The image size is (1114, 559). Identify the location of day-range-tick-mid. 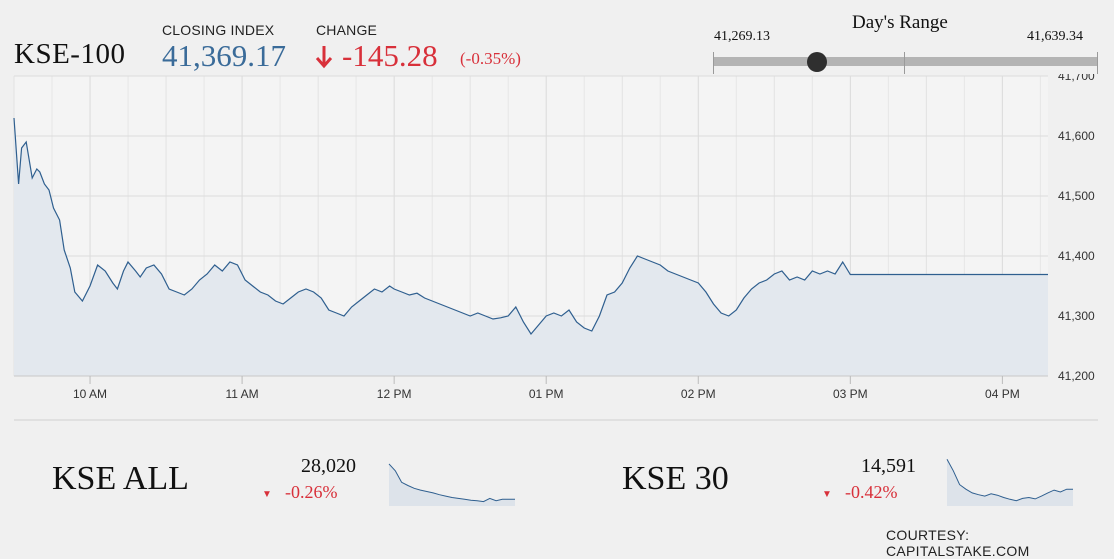
(904, 63).